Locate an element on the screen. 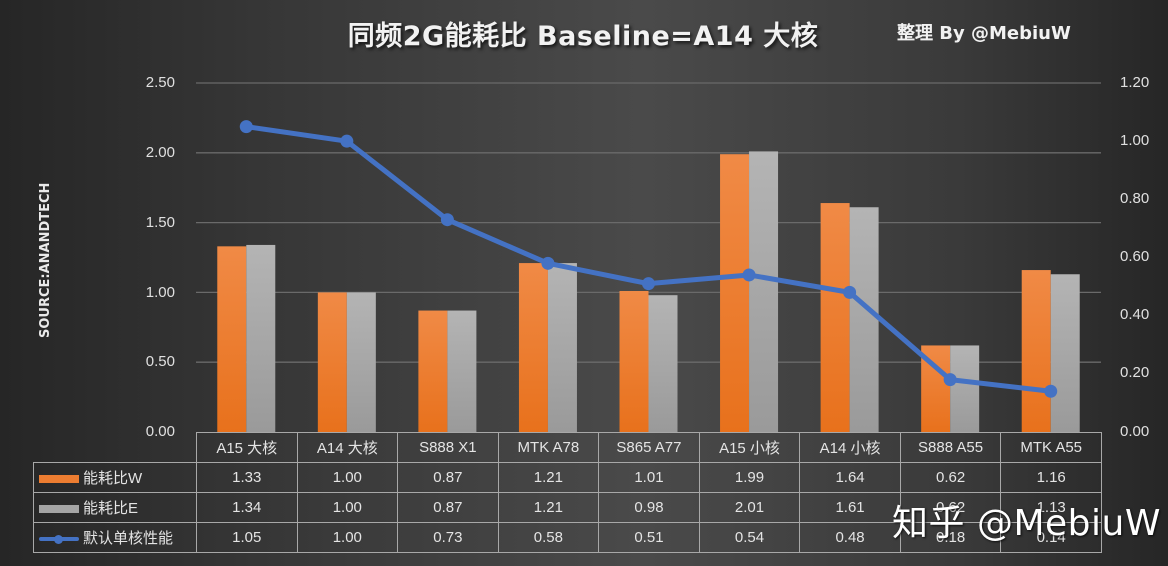 The image size is (1168, 566). table-cell: 1.13 is located at coordinates (1051, 507).